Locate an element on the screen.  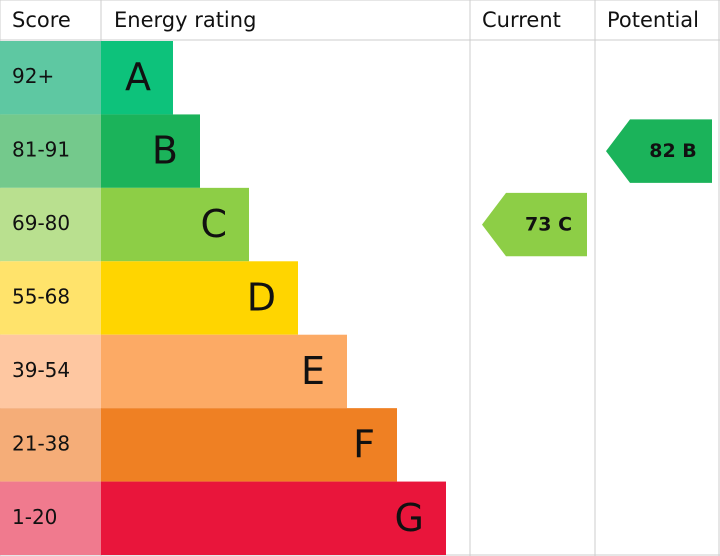
potential-rating: B is located at coordinates (689, 151).